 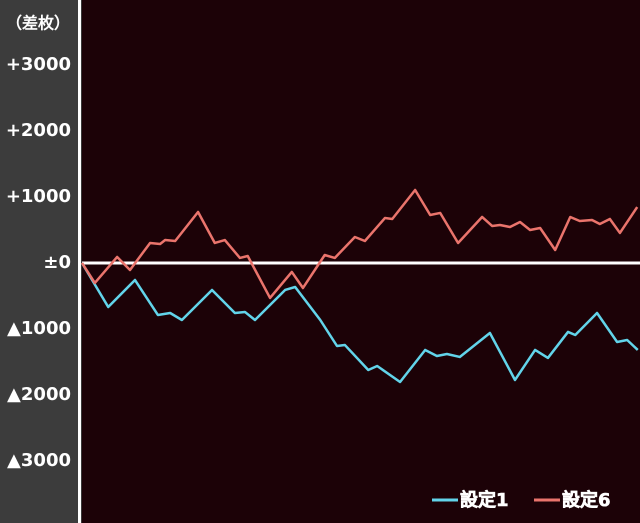 What do you see at coordinates (38, 196) in the screenshot?
I see `y-tick-label: +1000` at bounding box center [38, 196].